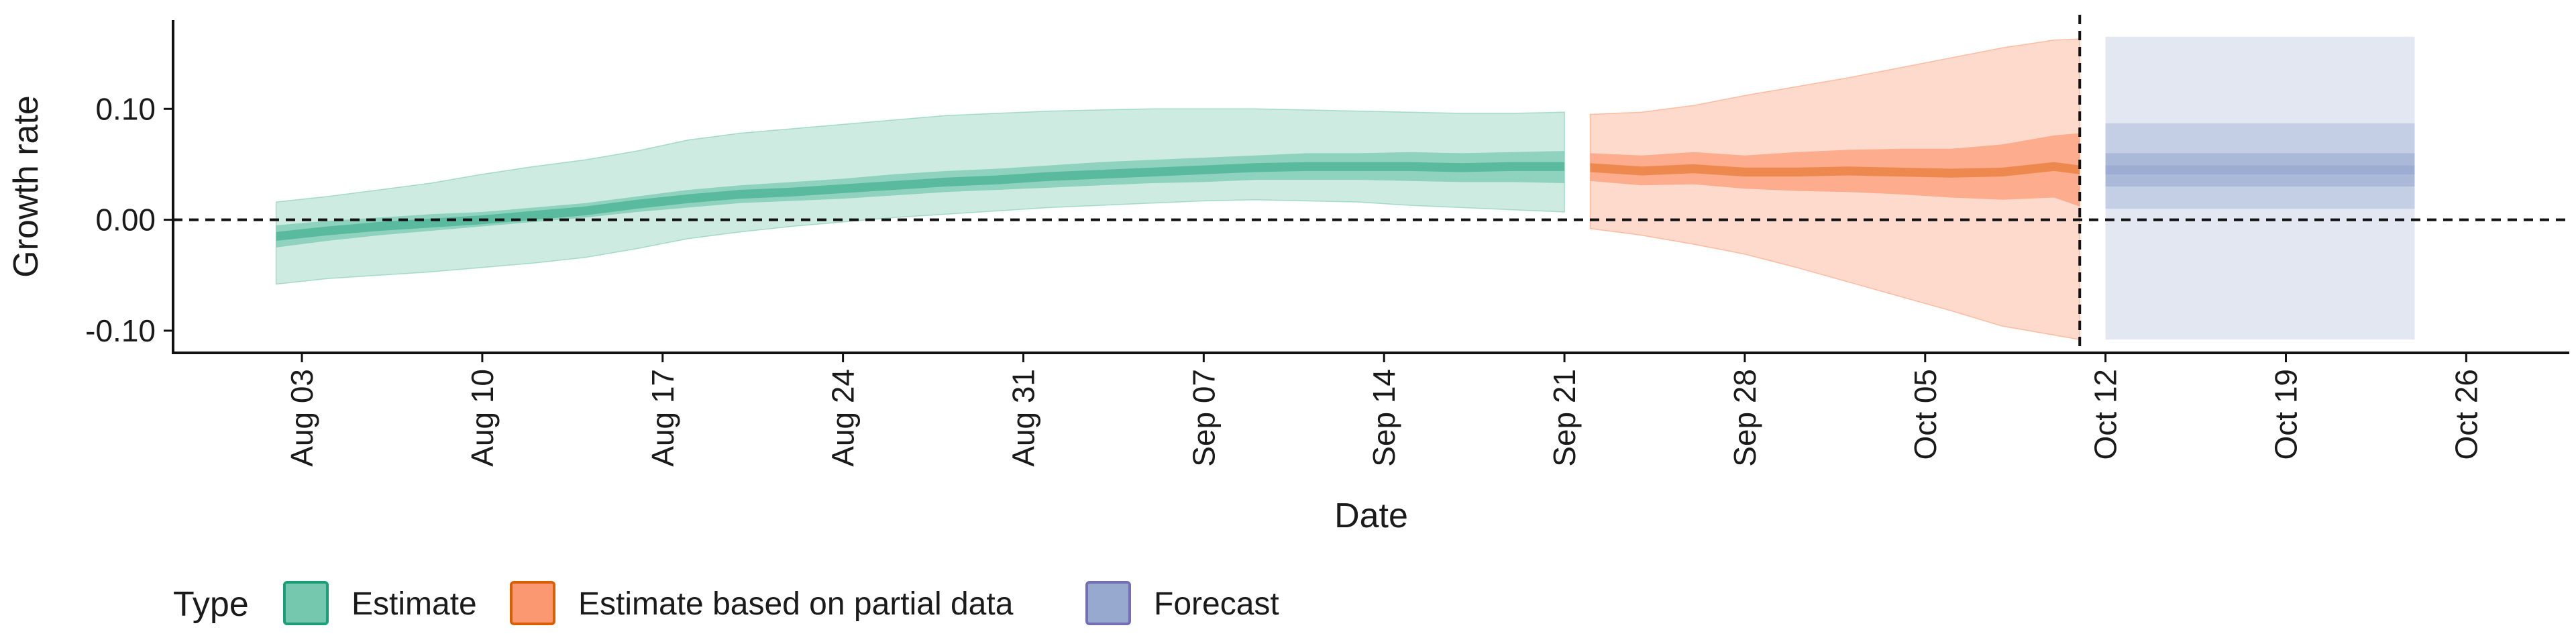  I want to click on x-tick-label: Sep 21, so click(1564, 418).